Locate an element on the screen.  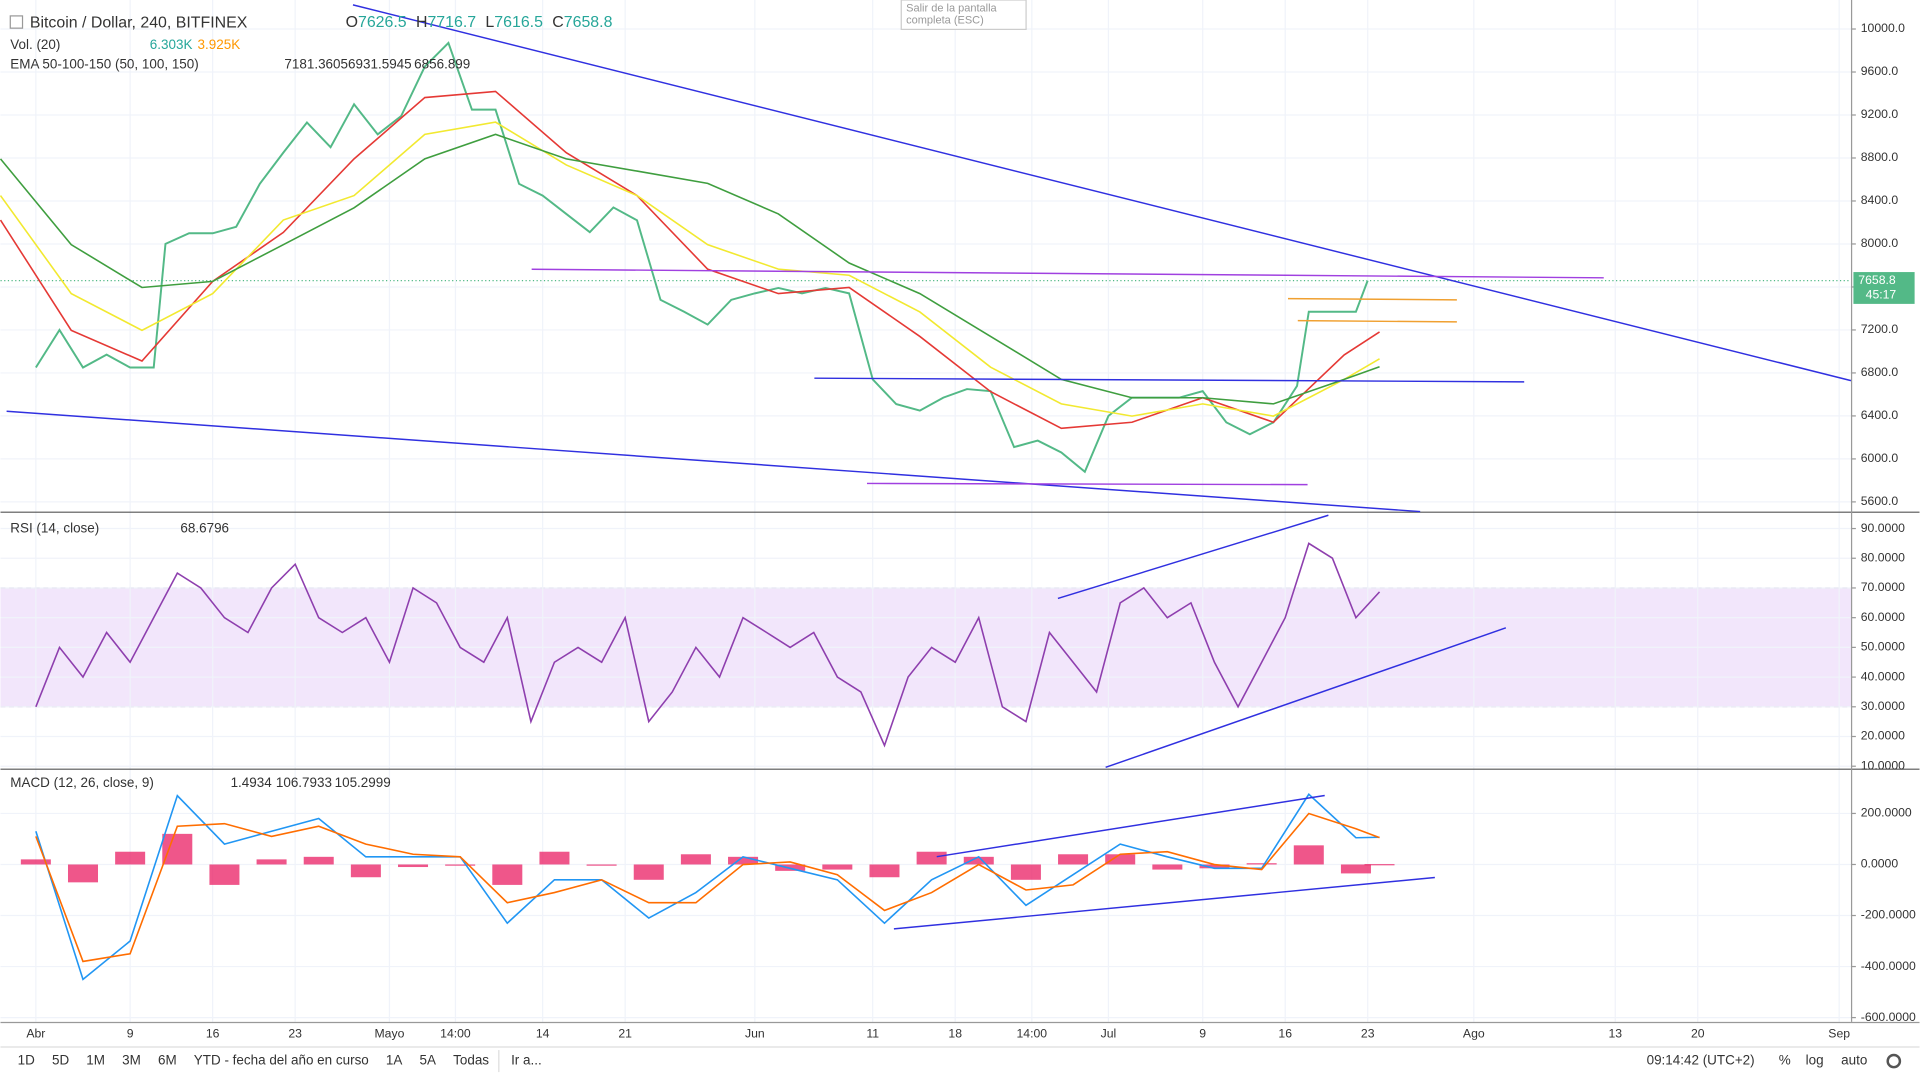
y-tick-label: 80.0000 is located at coordinates (1883, 557).